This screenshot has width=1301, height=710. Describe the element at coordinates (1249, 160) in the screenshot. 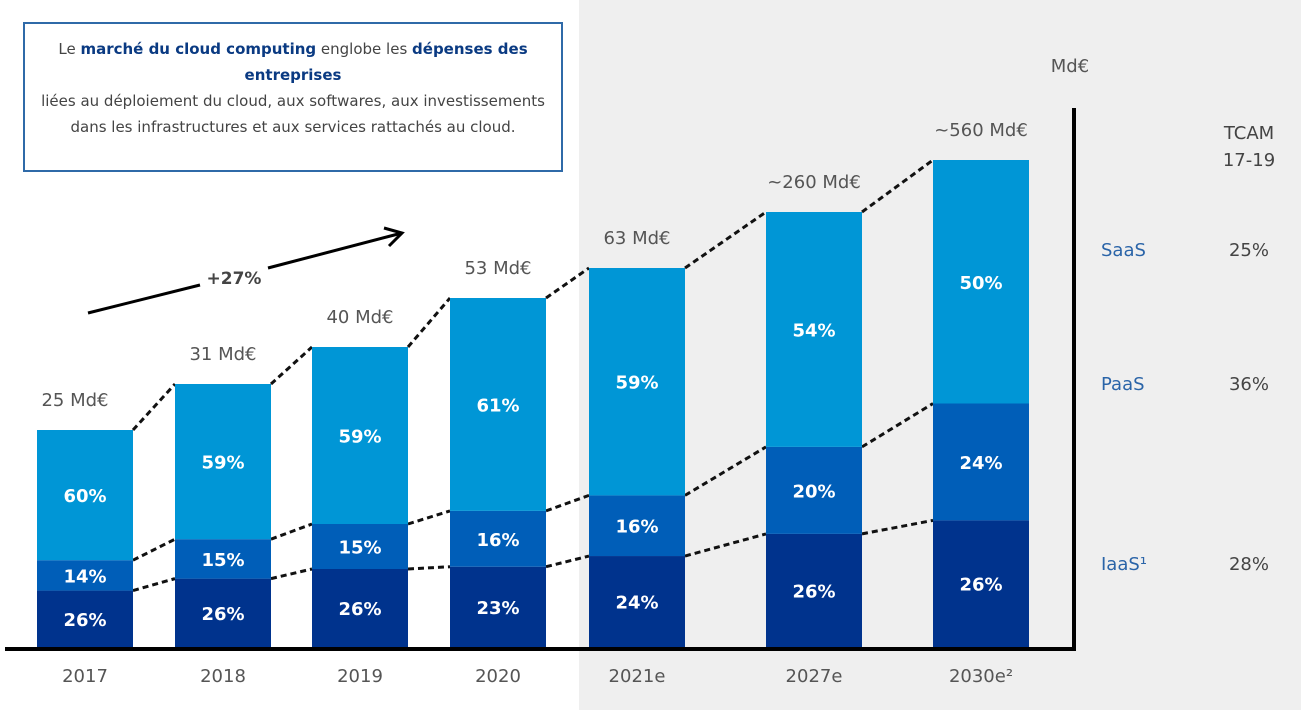

I see `tcam-period: 17-19` at that location.